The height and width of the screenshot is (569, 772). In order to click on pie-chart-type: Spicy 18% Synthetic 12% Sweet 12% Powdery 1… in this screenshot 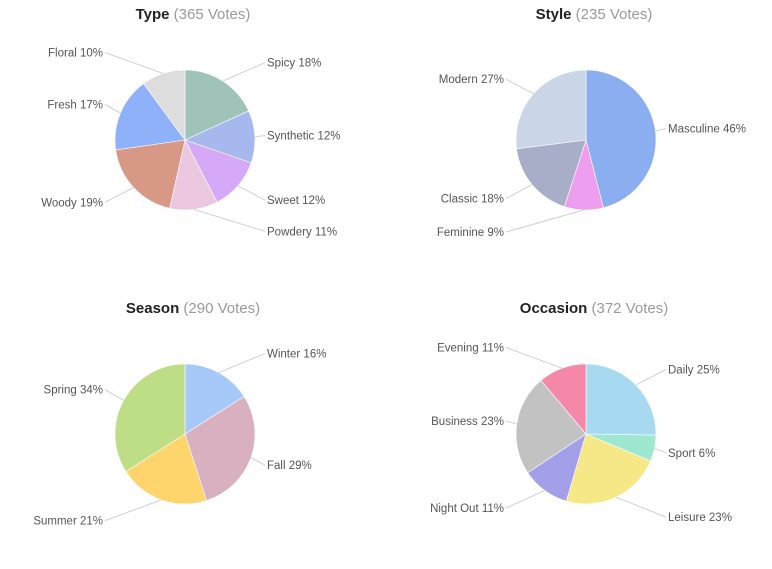, I will do `click(191, 143)`.